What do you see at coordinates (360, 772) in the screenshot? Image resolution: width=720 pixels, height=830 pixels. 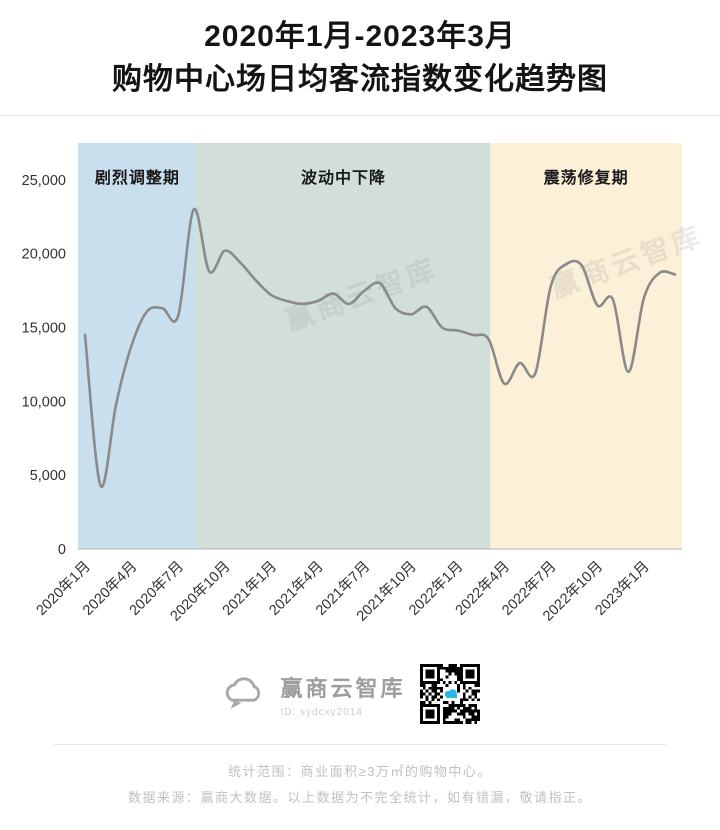 I see `note-scope: 统计范围：商业面积≥3万㎡的购物中心。` at bounding box center [360, 772].